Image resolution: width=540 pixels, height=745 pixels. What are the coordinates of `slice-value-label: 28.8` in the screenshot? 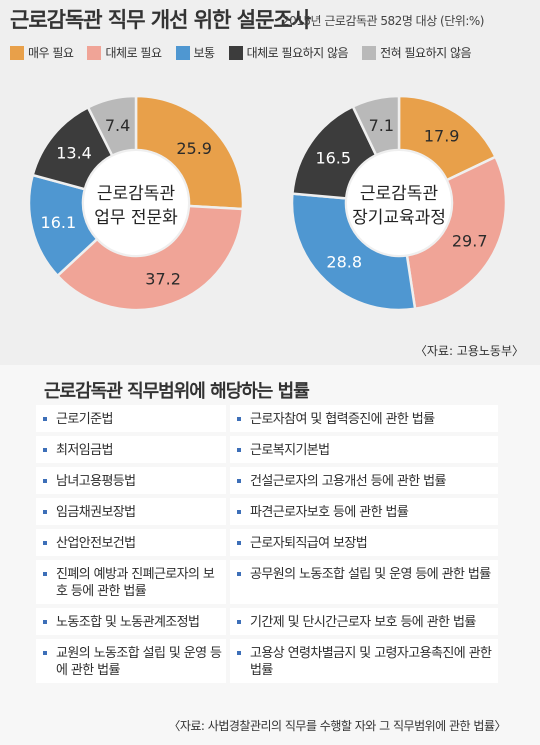 It's located at (344, 261).